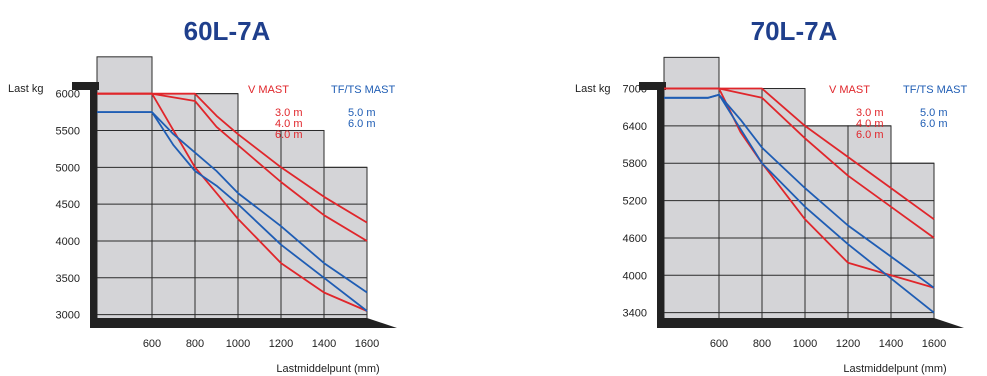  What do you see at coordinates (68, 279) in the screenshot?
I see `y-tick-label: 3500` at bounding box center [68, 279].